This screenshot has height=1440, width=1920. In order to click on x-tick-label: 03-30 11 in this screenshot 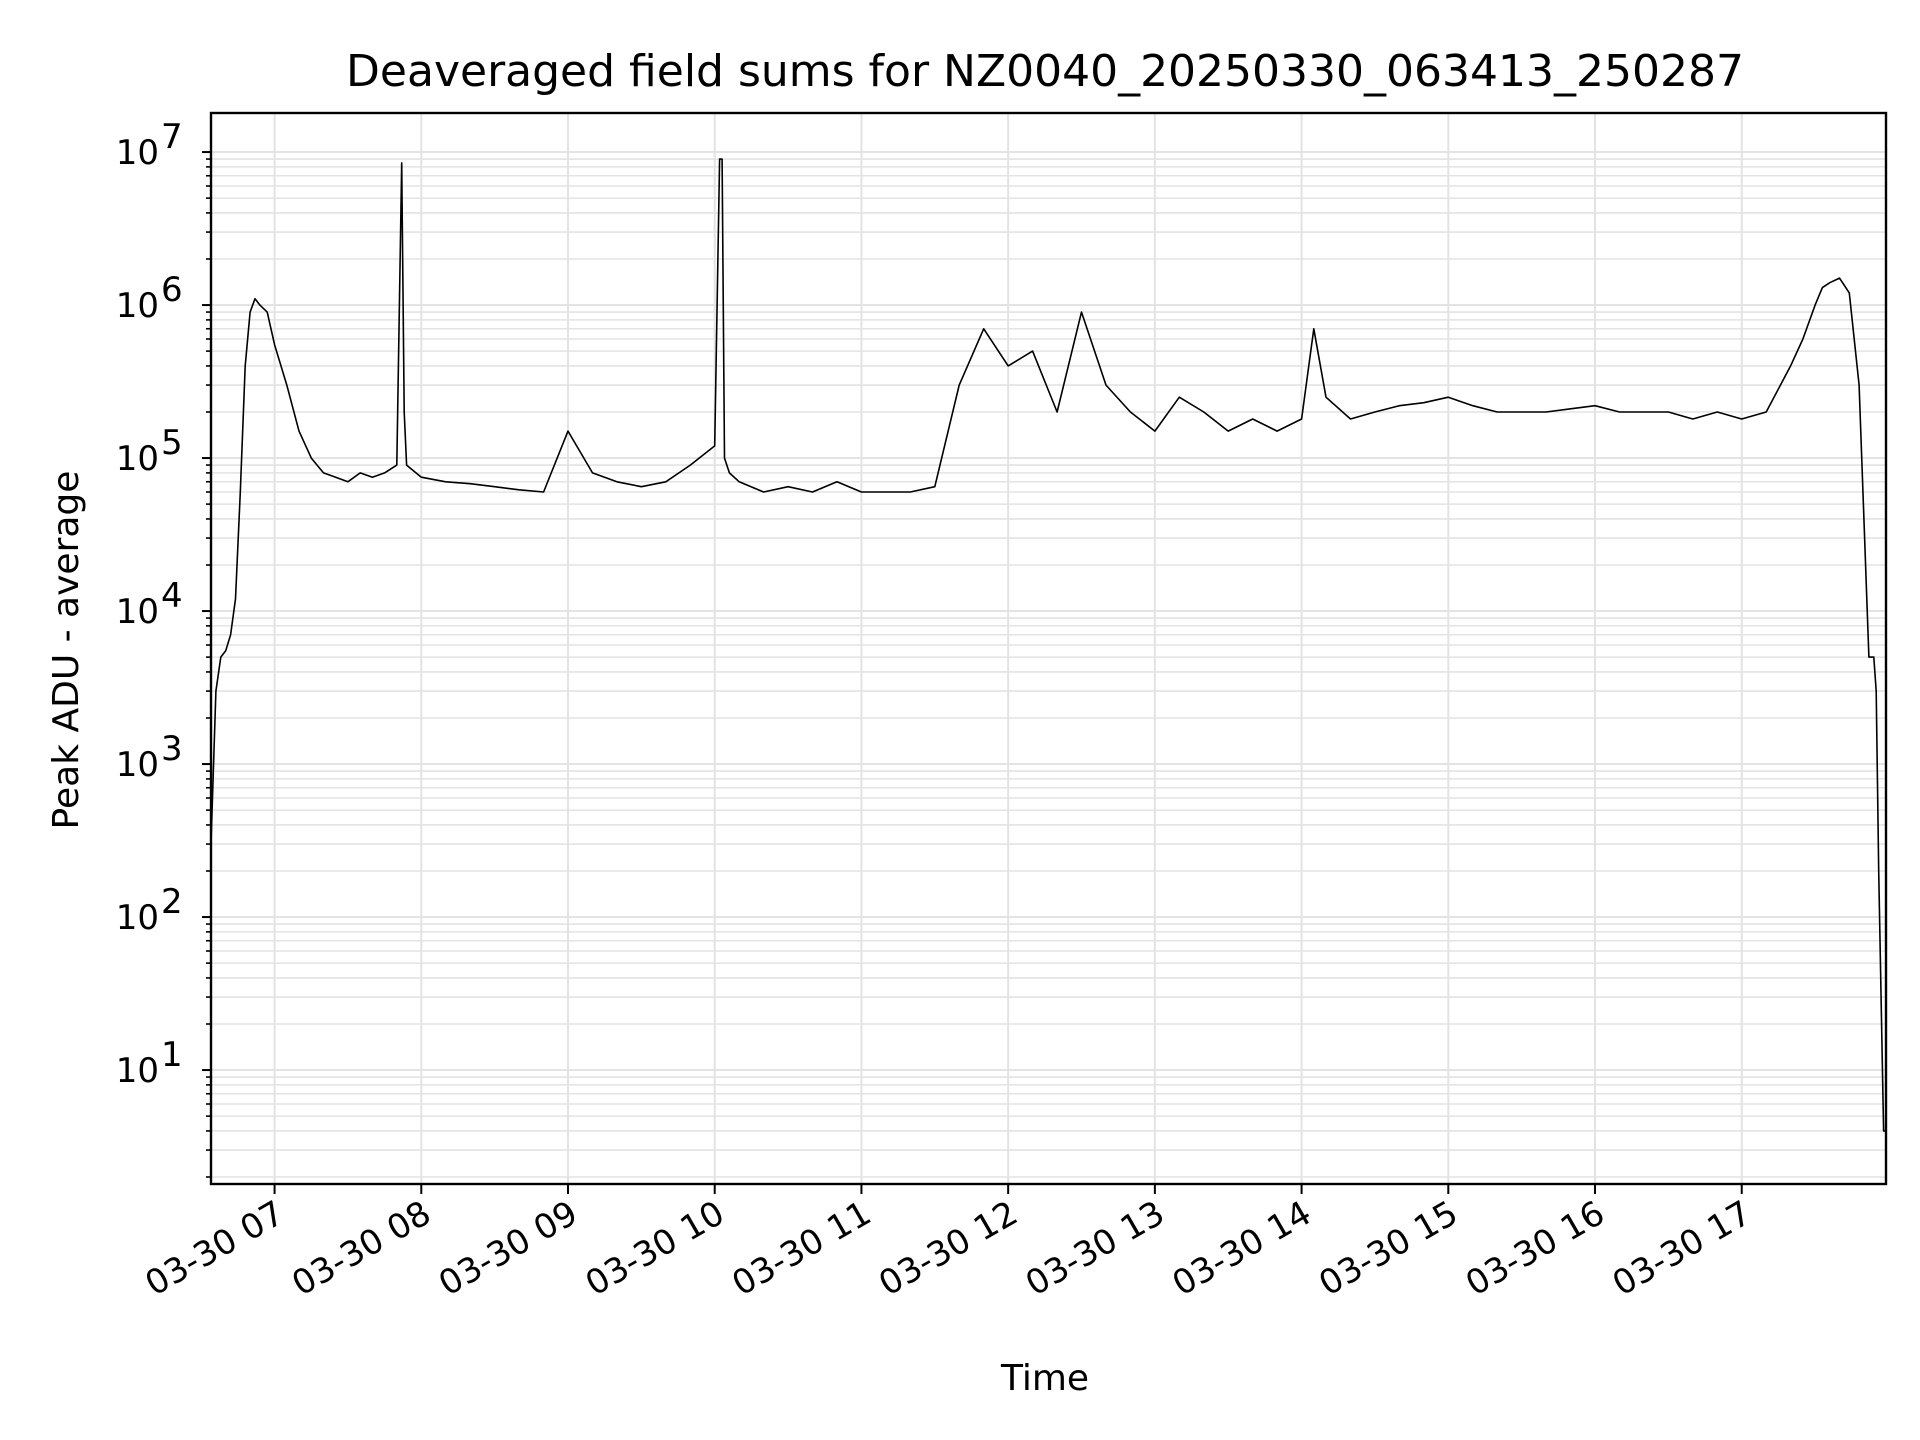, I will do `click(802, 1248)`.